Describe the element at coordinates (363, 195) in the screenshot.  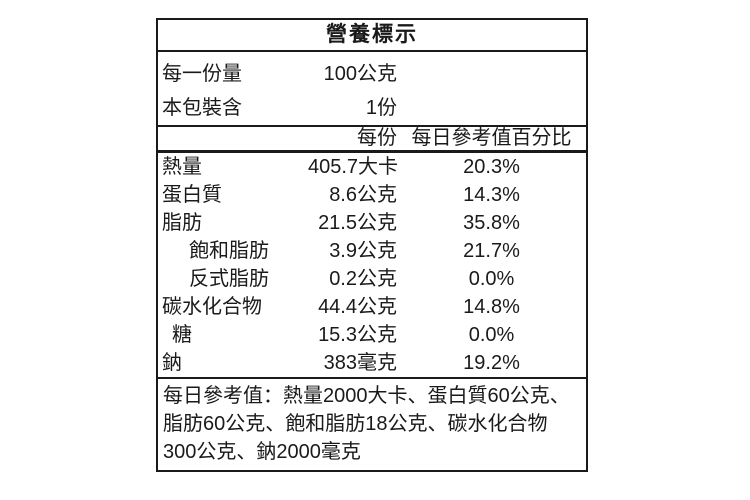
I see `nutrient-amount: 8.6公克` at that location.